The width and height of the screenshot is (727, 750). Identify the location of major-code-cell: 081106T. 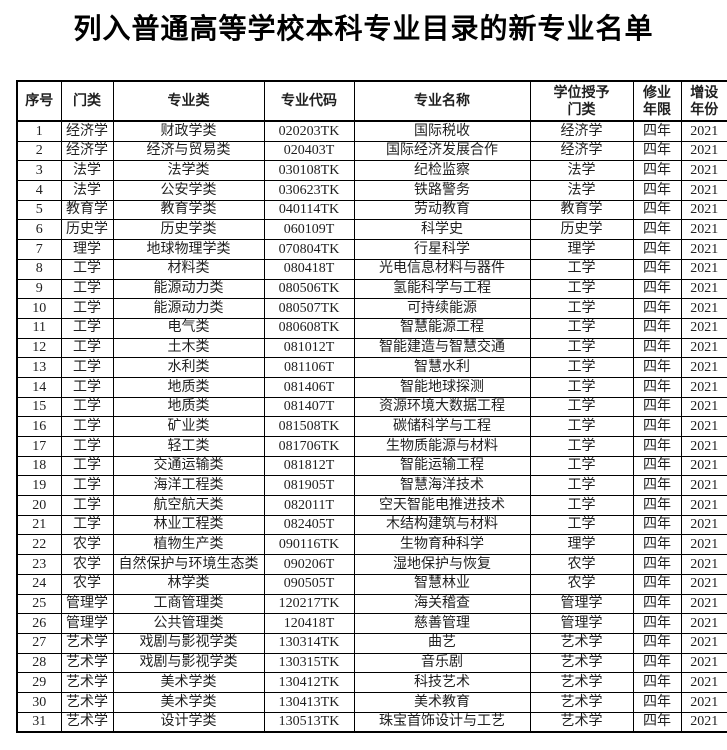
(309, 367).